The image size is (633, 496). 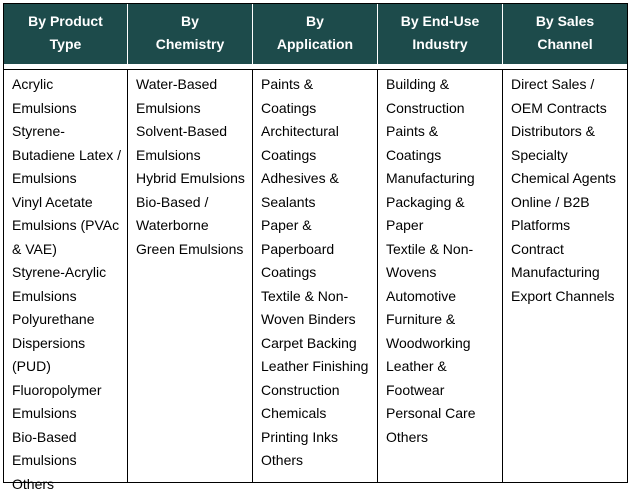 I want to click on cell-item: Textile & Non-Woven Binders, so click(x=316, y=308).